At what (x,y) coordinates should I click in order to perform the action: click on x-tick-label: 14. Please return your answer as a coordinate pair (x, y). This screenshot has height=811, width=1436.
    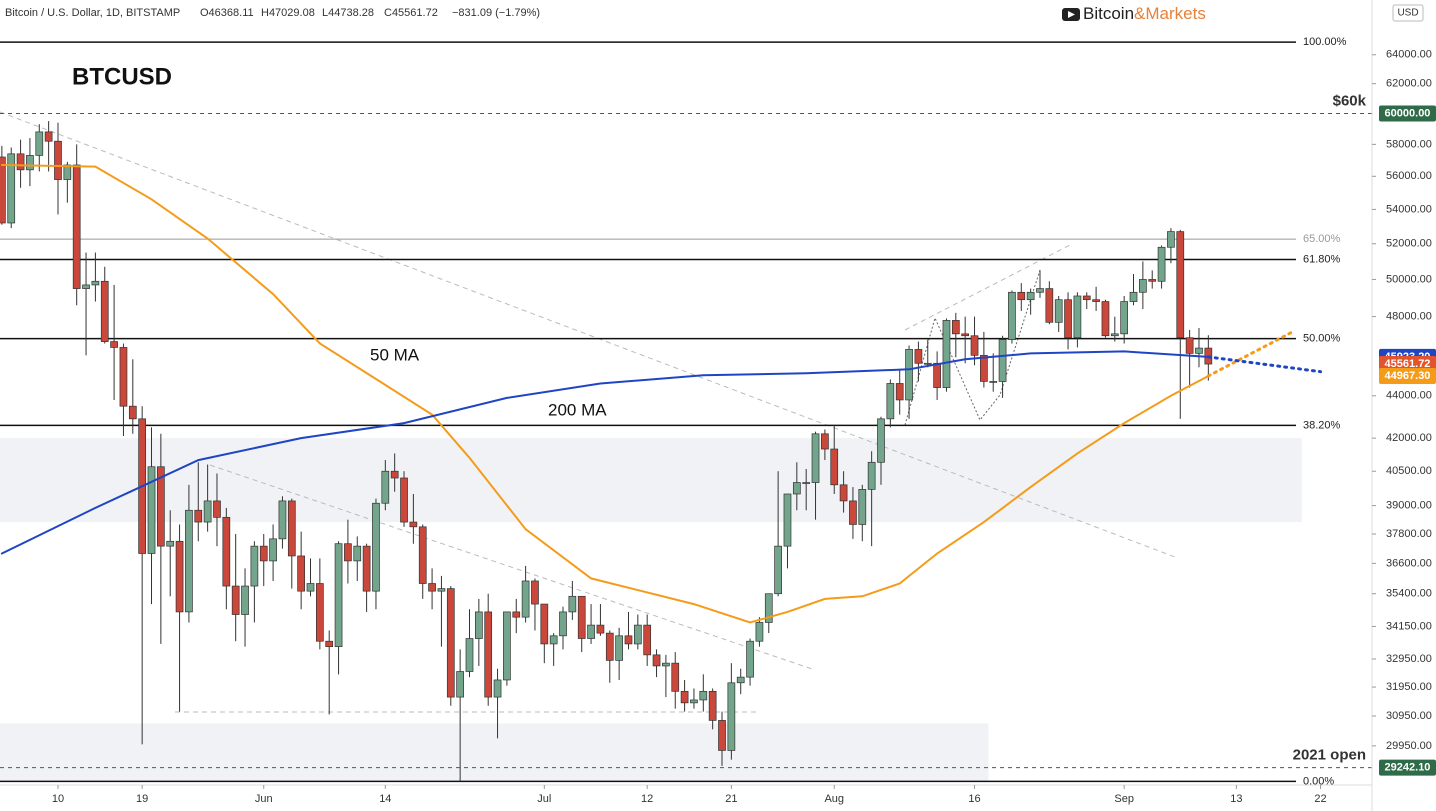
    Looking at the image, I should click on (385, 799).